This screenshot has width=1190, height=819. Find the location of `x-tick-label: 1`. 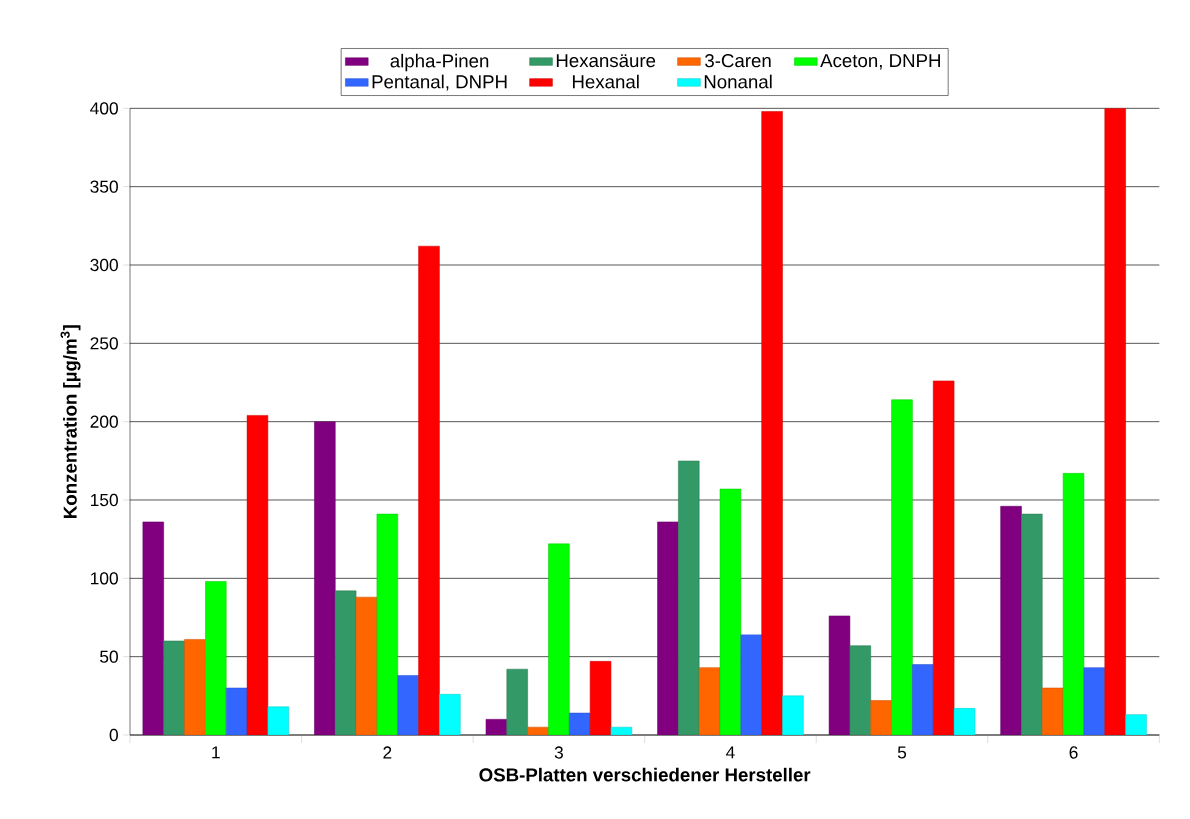

x-tick-label: 1 is located at coordinates (216, 752).